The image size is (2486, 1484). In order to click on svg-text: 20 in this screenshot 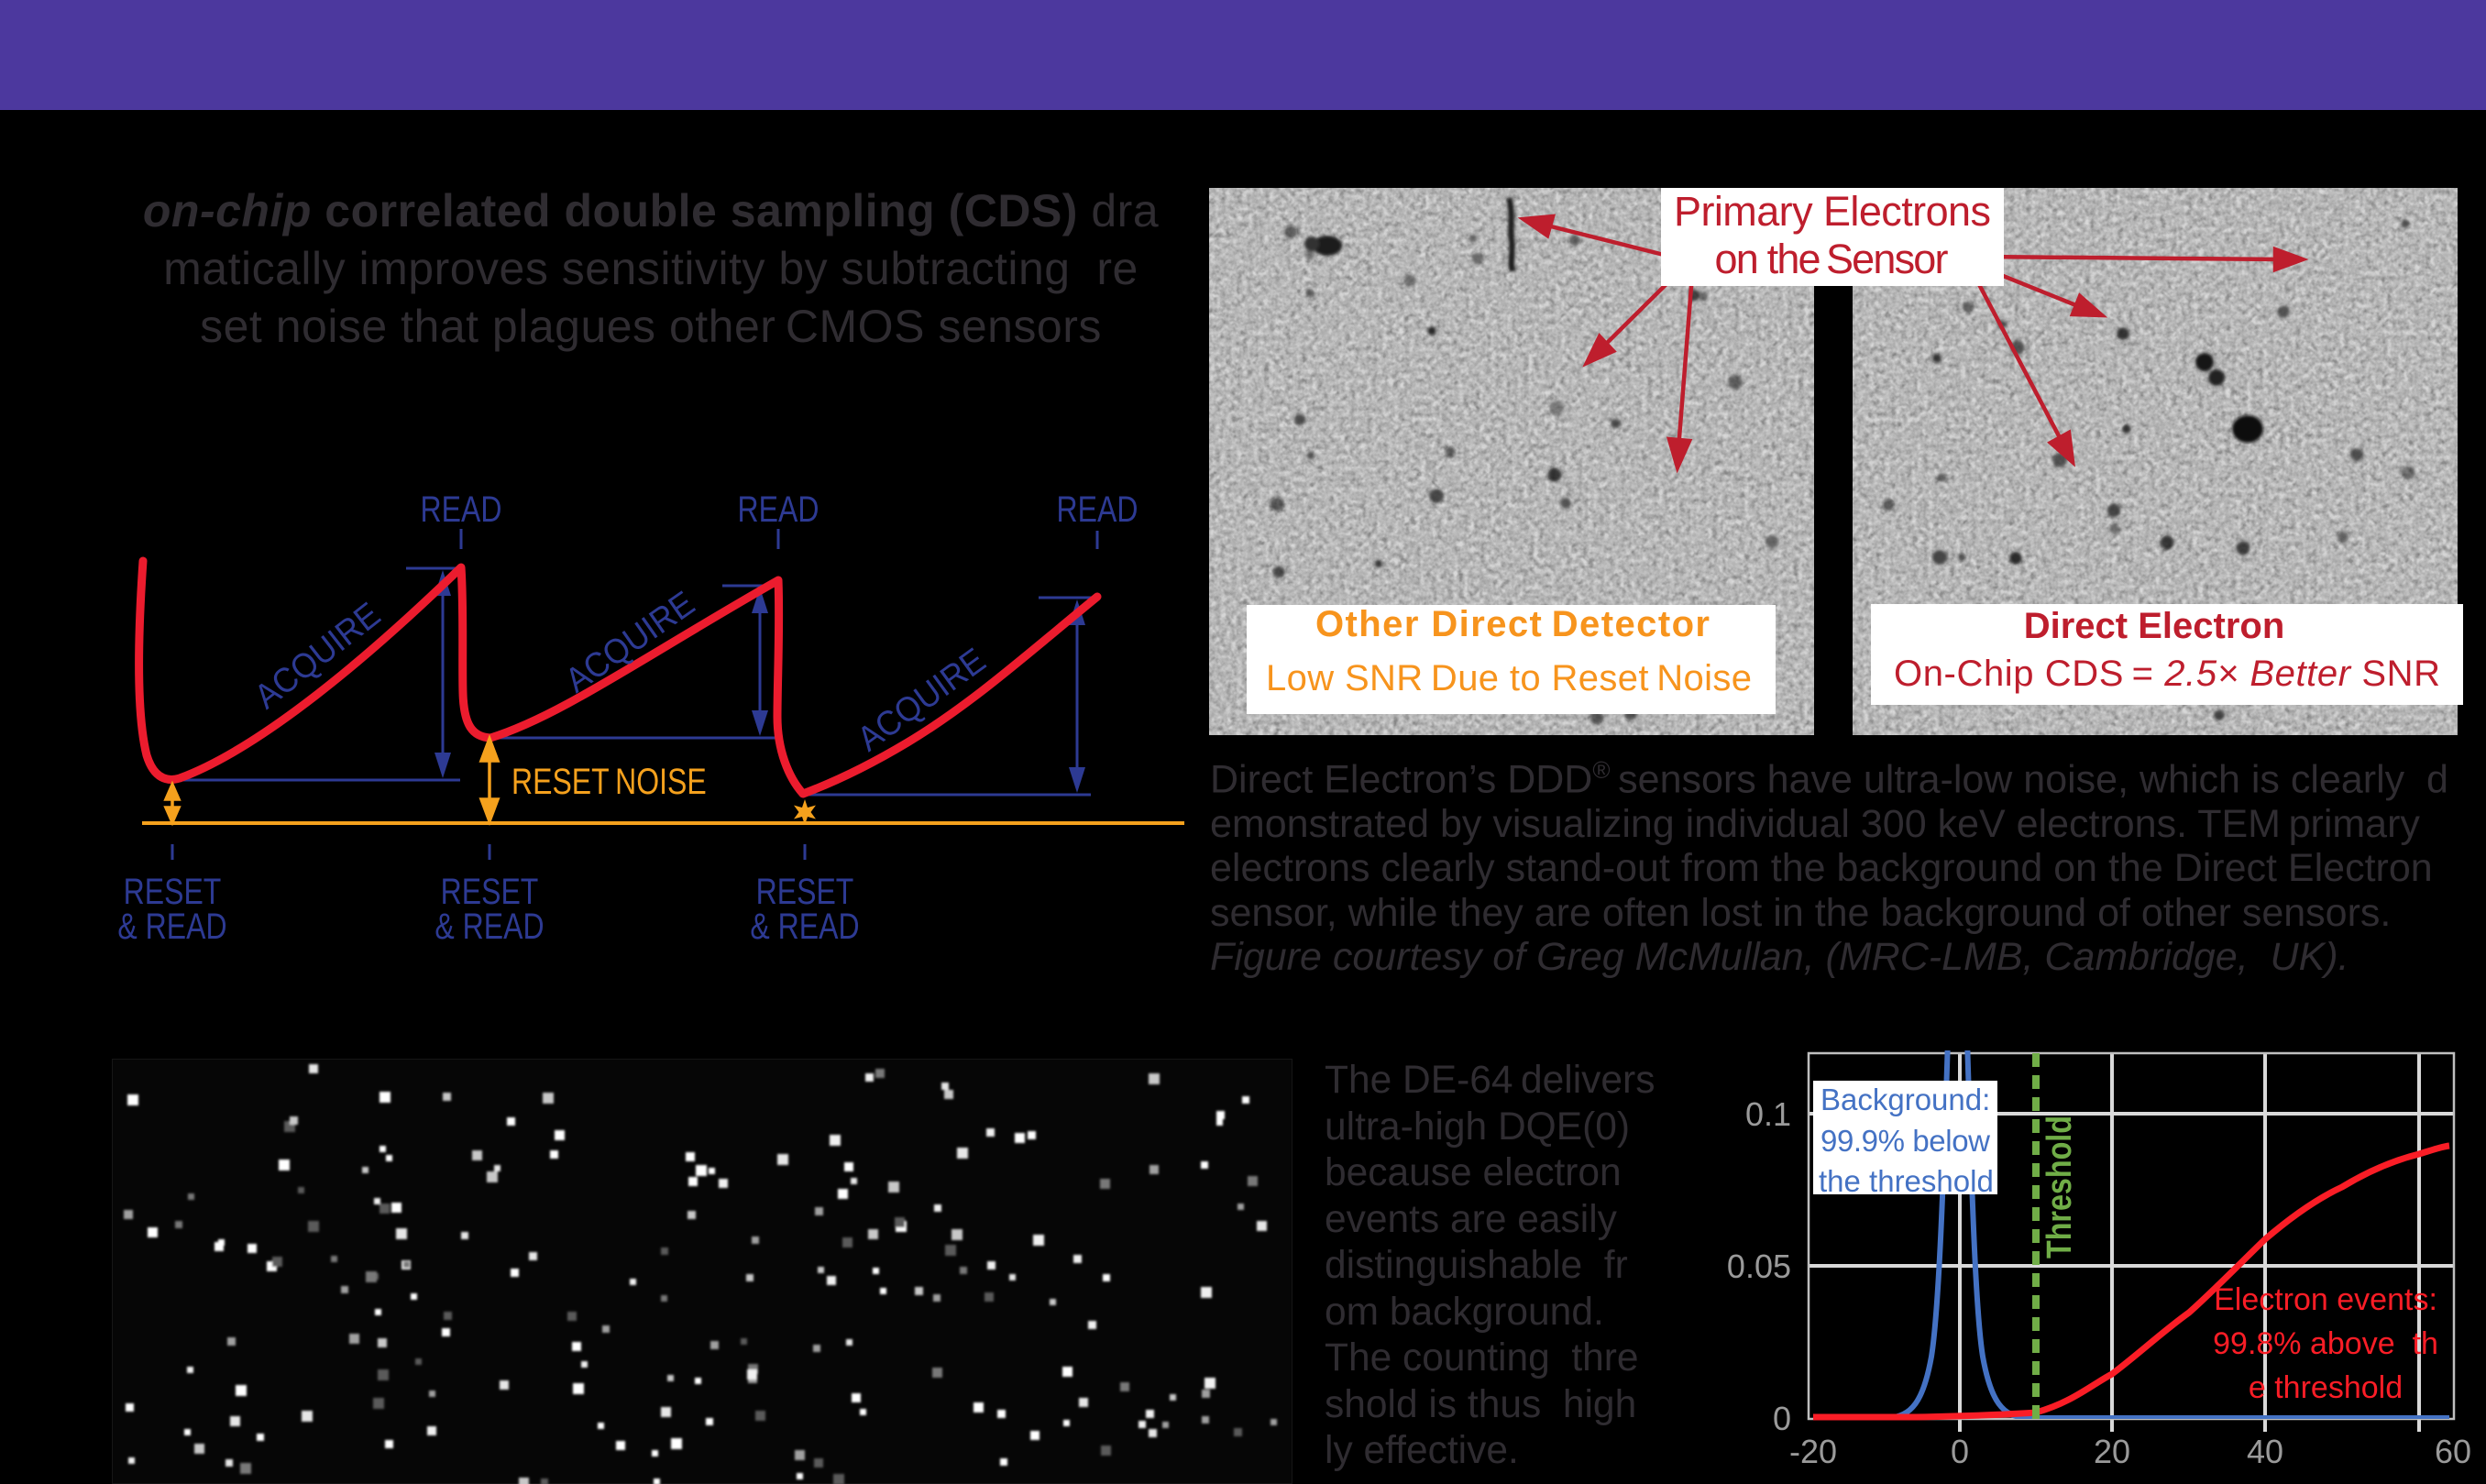, I will do `click(2112, 1451)`.